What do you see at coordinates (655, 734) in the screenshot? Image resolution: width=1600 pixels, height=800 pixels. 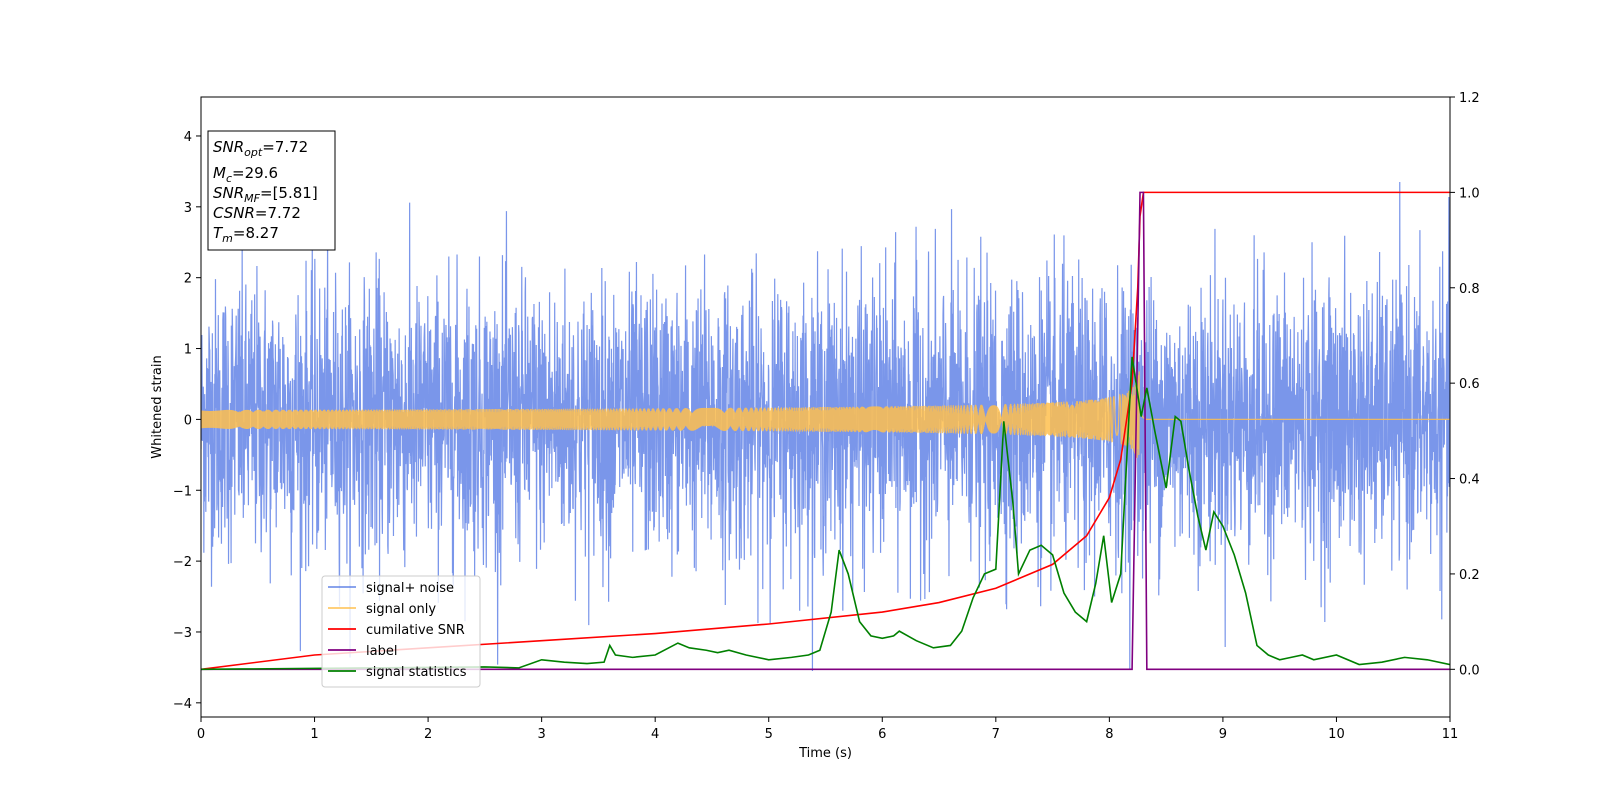 I see `x-tick-label: 4` at bounding box center [655, 734].